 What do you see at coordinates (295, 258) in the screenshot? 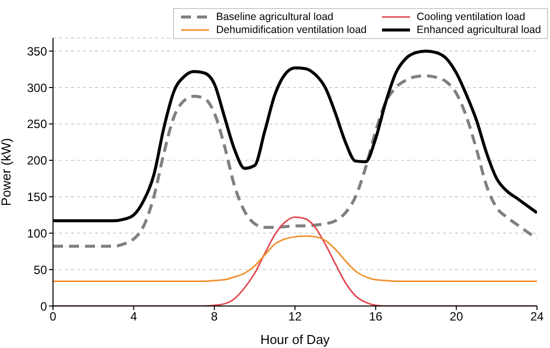
I see `line-series` at bounding box center [295, 258].